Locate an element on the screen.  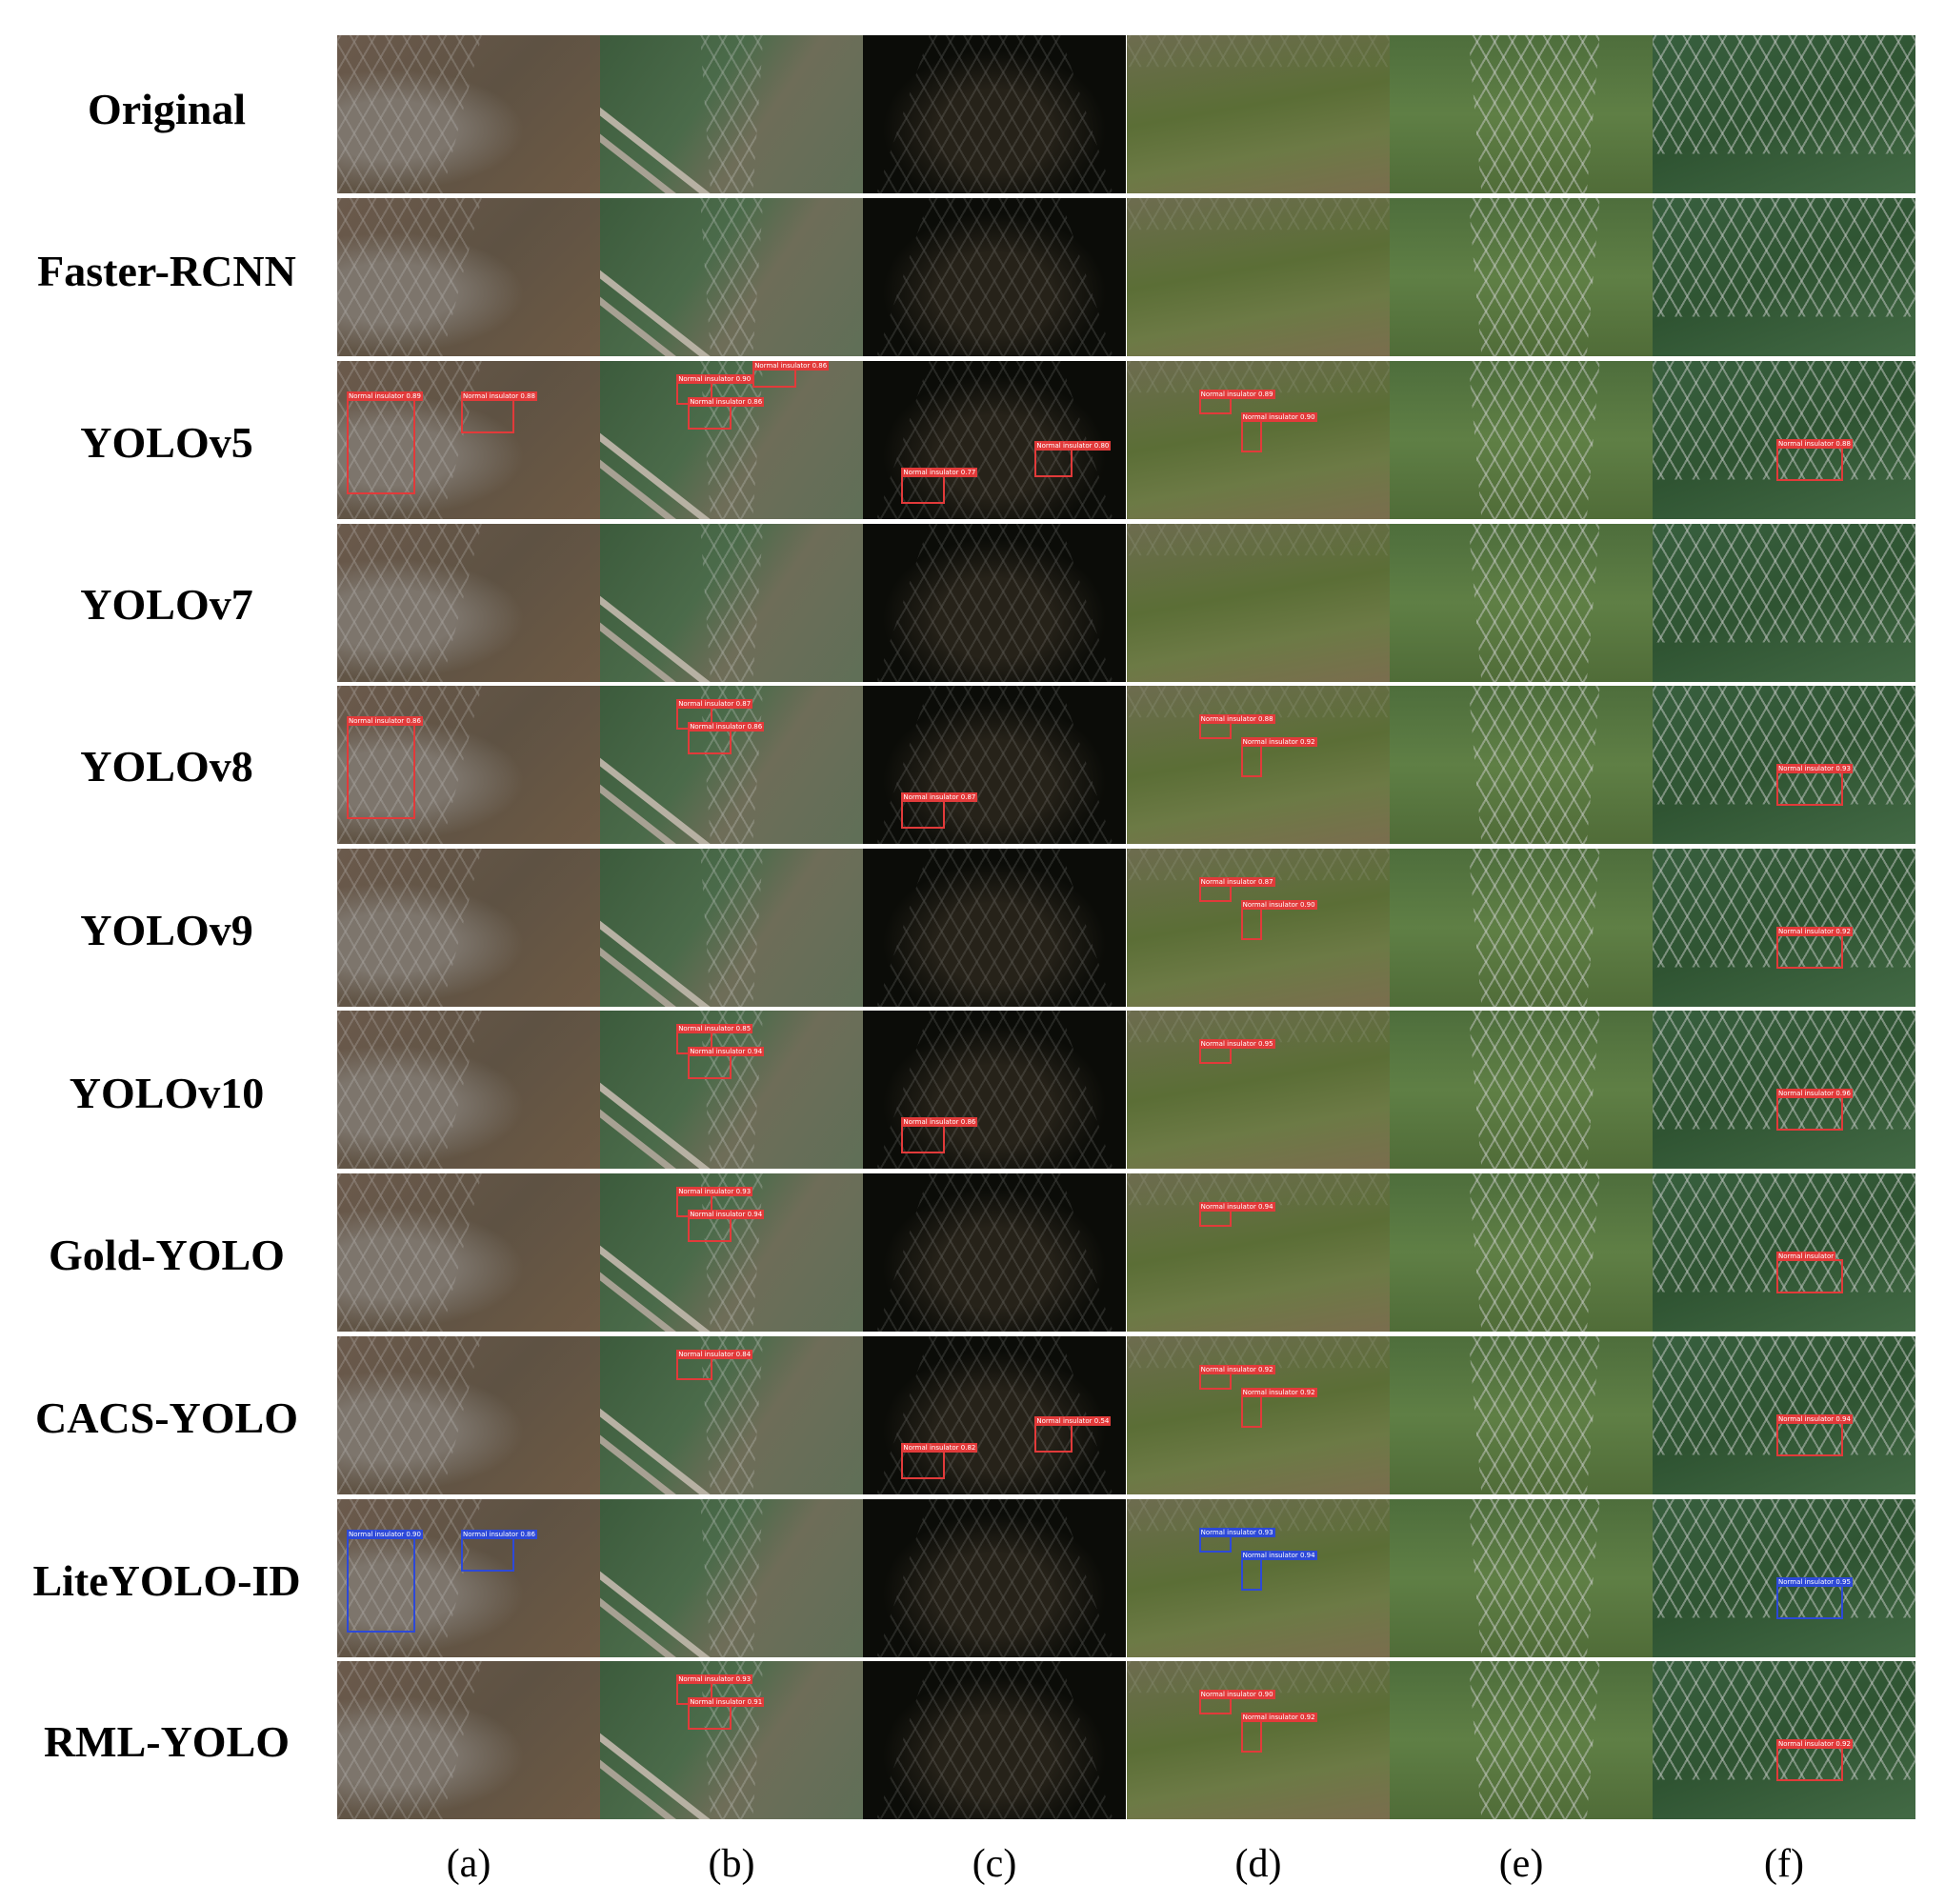
detection-label: Normal insulator 0.87 is located at coordinates (939, 797).